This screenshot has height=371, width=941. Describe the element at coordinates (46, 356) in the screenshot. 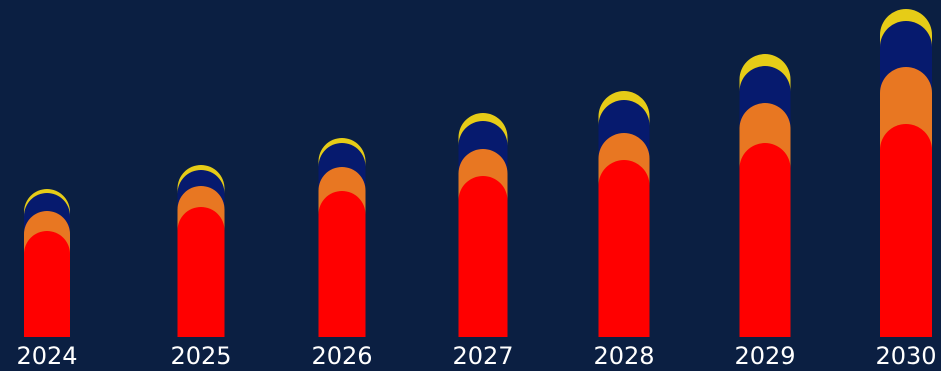

I see `x-tick-label-2024: 2024` at that location.